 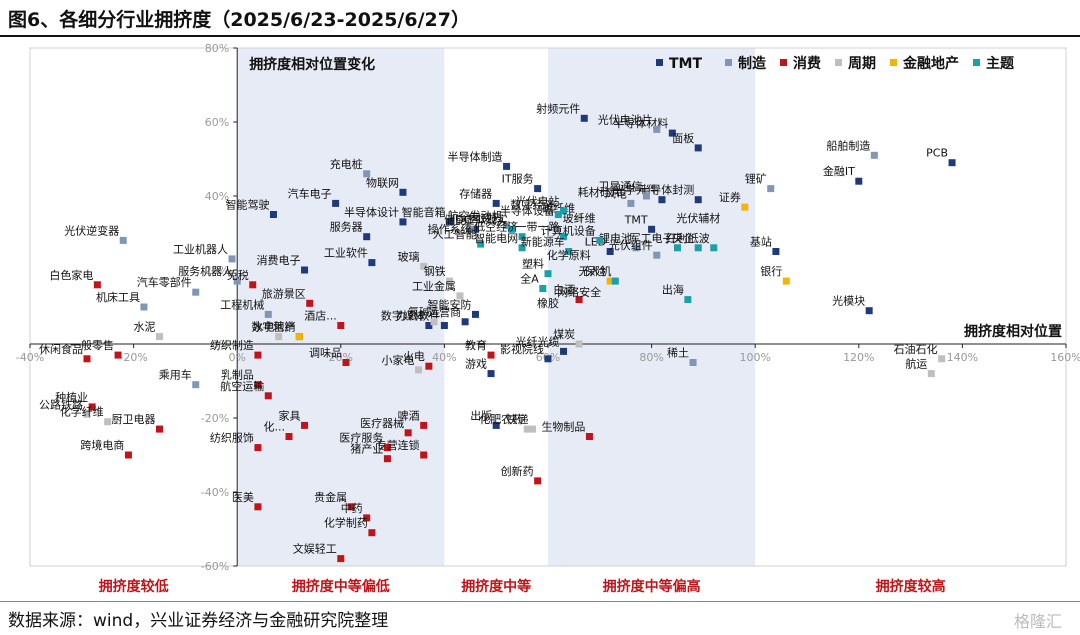 What do you see at coordinates (325, 353) in the screenshot?
I see `point-label: 调味品` at bounding box center [325, 353].